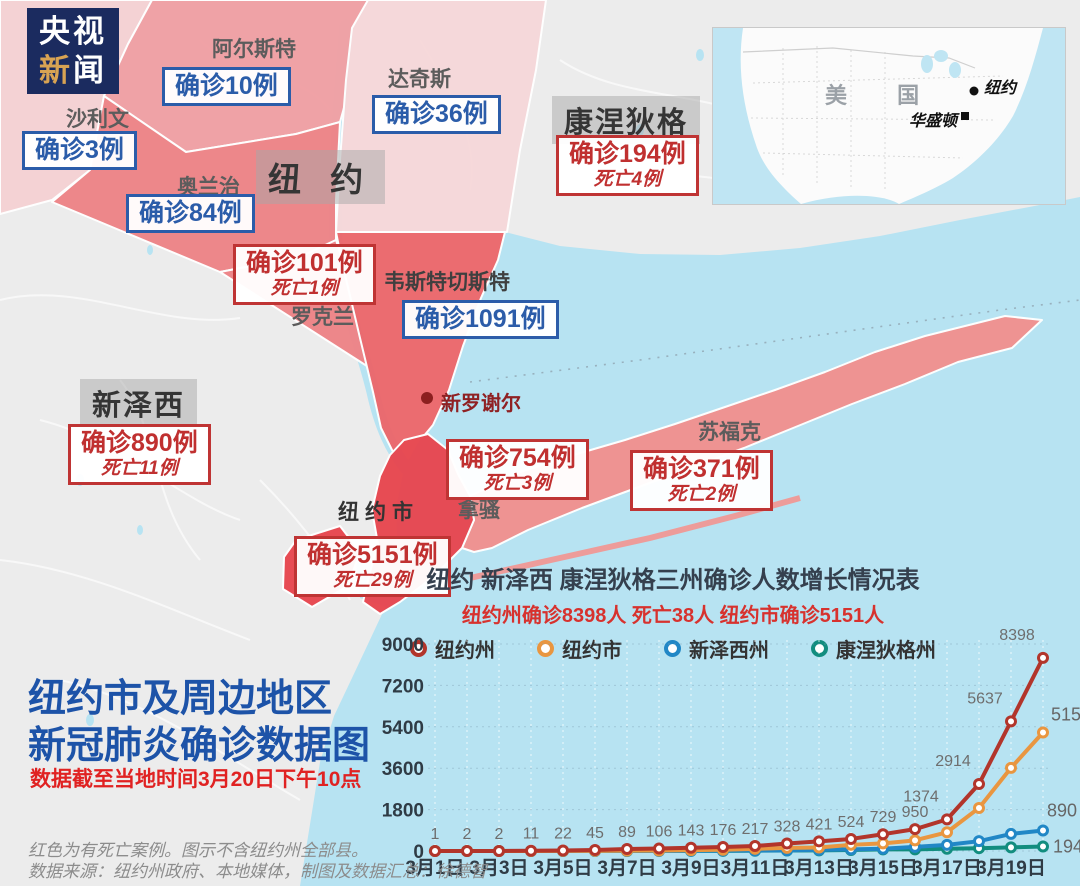 The height and width of the screenshot is (886, 1080). Describe the element at coordinates (56, 70) in the screenshot. I see `logo-line2-char1: 新` at that location.